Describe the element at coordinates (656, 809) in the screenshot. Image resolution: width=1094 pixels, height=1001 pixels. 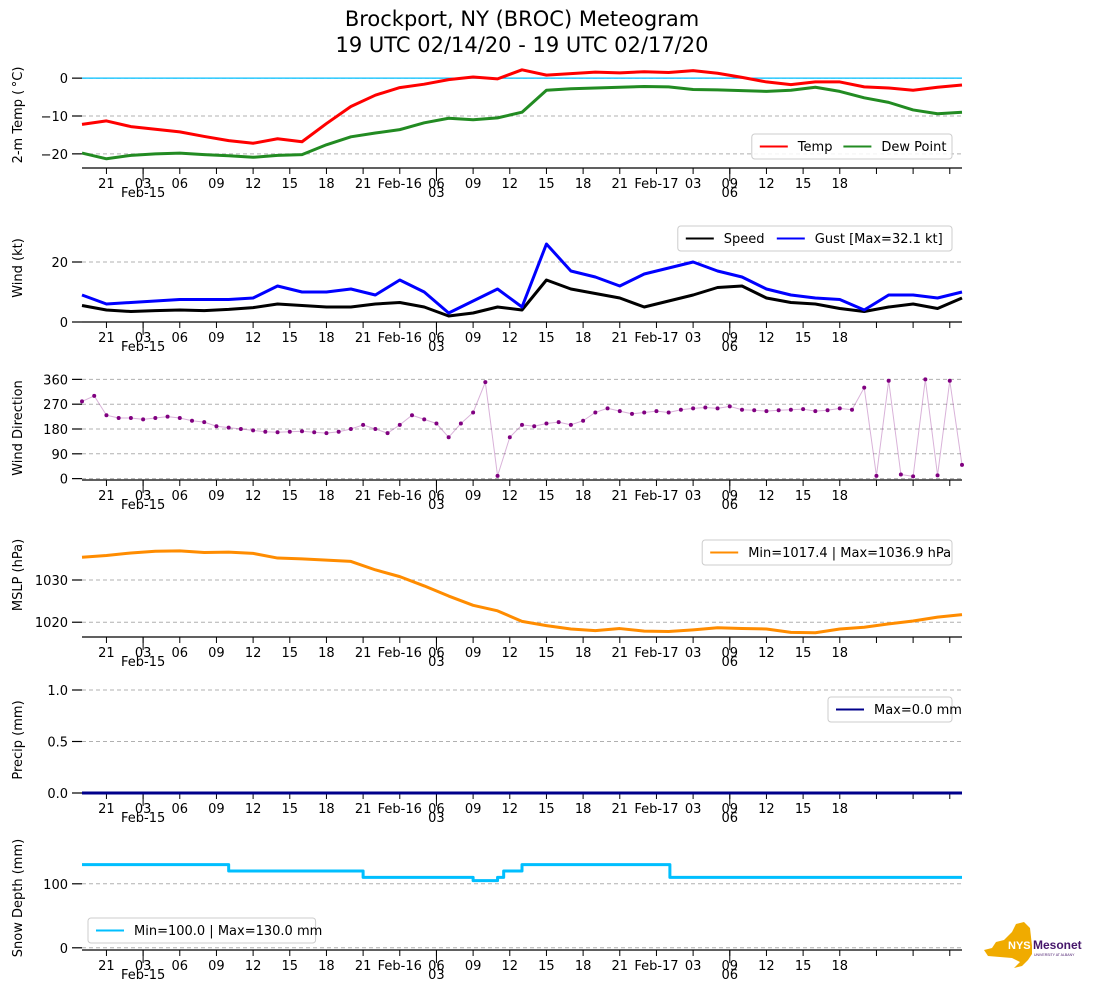
I see `x-tick-label: Feb-17` at that location.